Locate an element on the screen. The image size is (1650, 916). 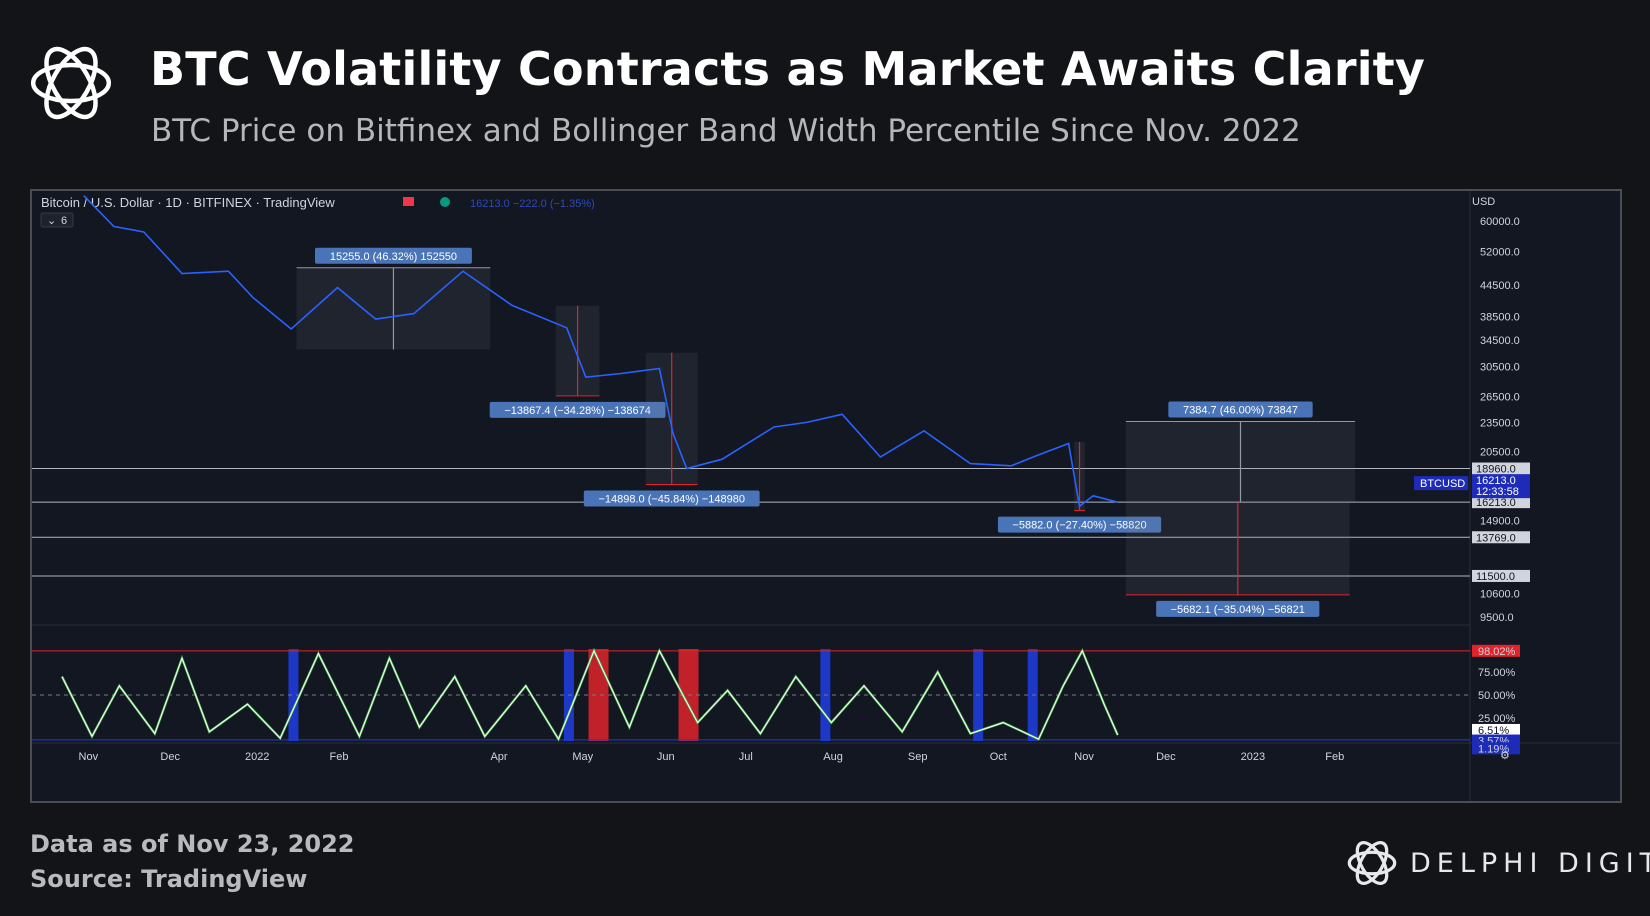
level-tag-label: 11500.0 is located at coordinates (1495, 577).